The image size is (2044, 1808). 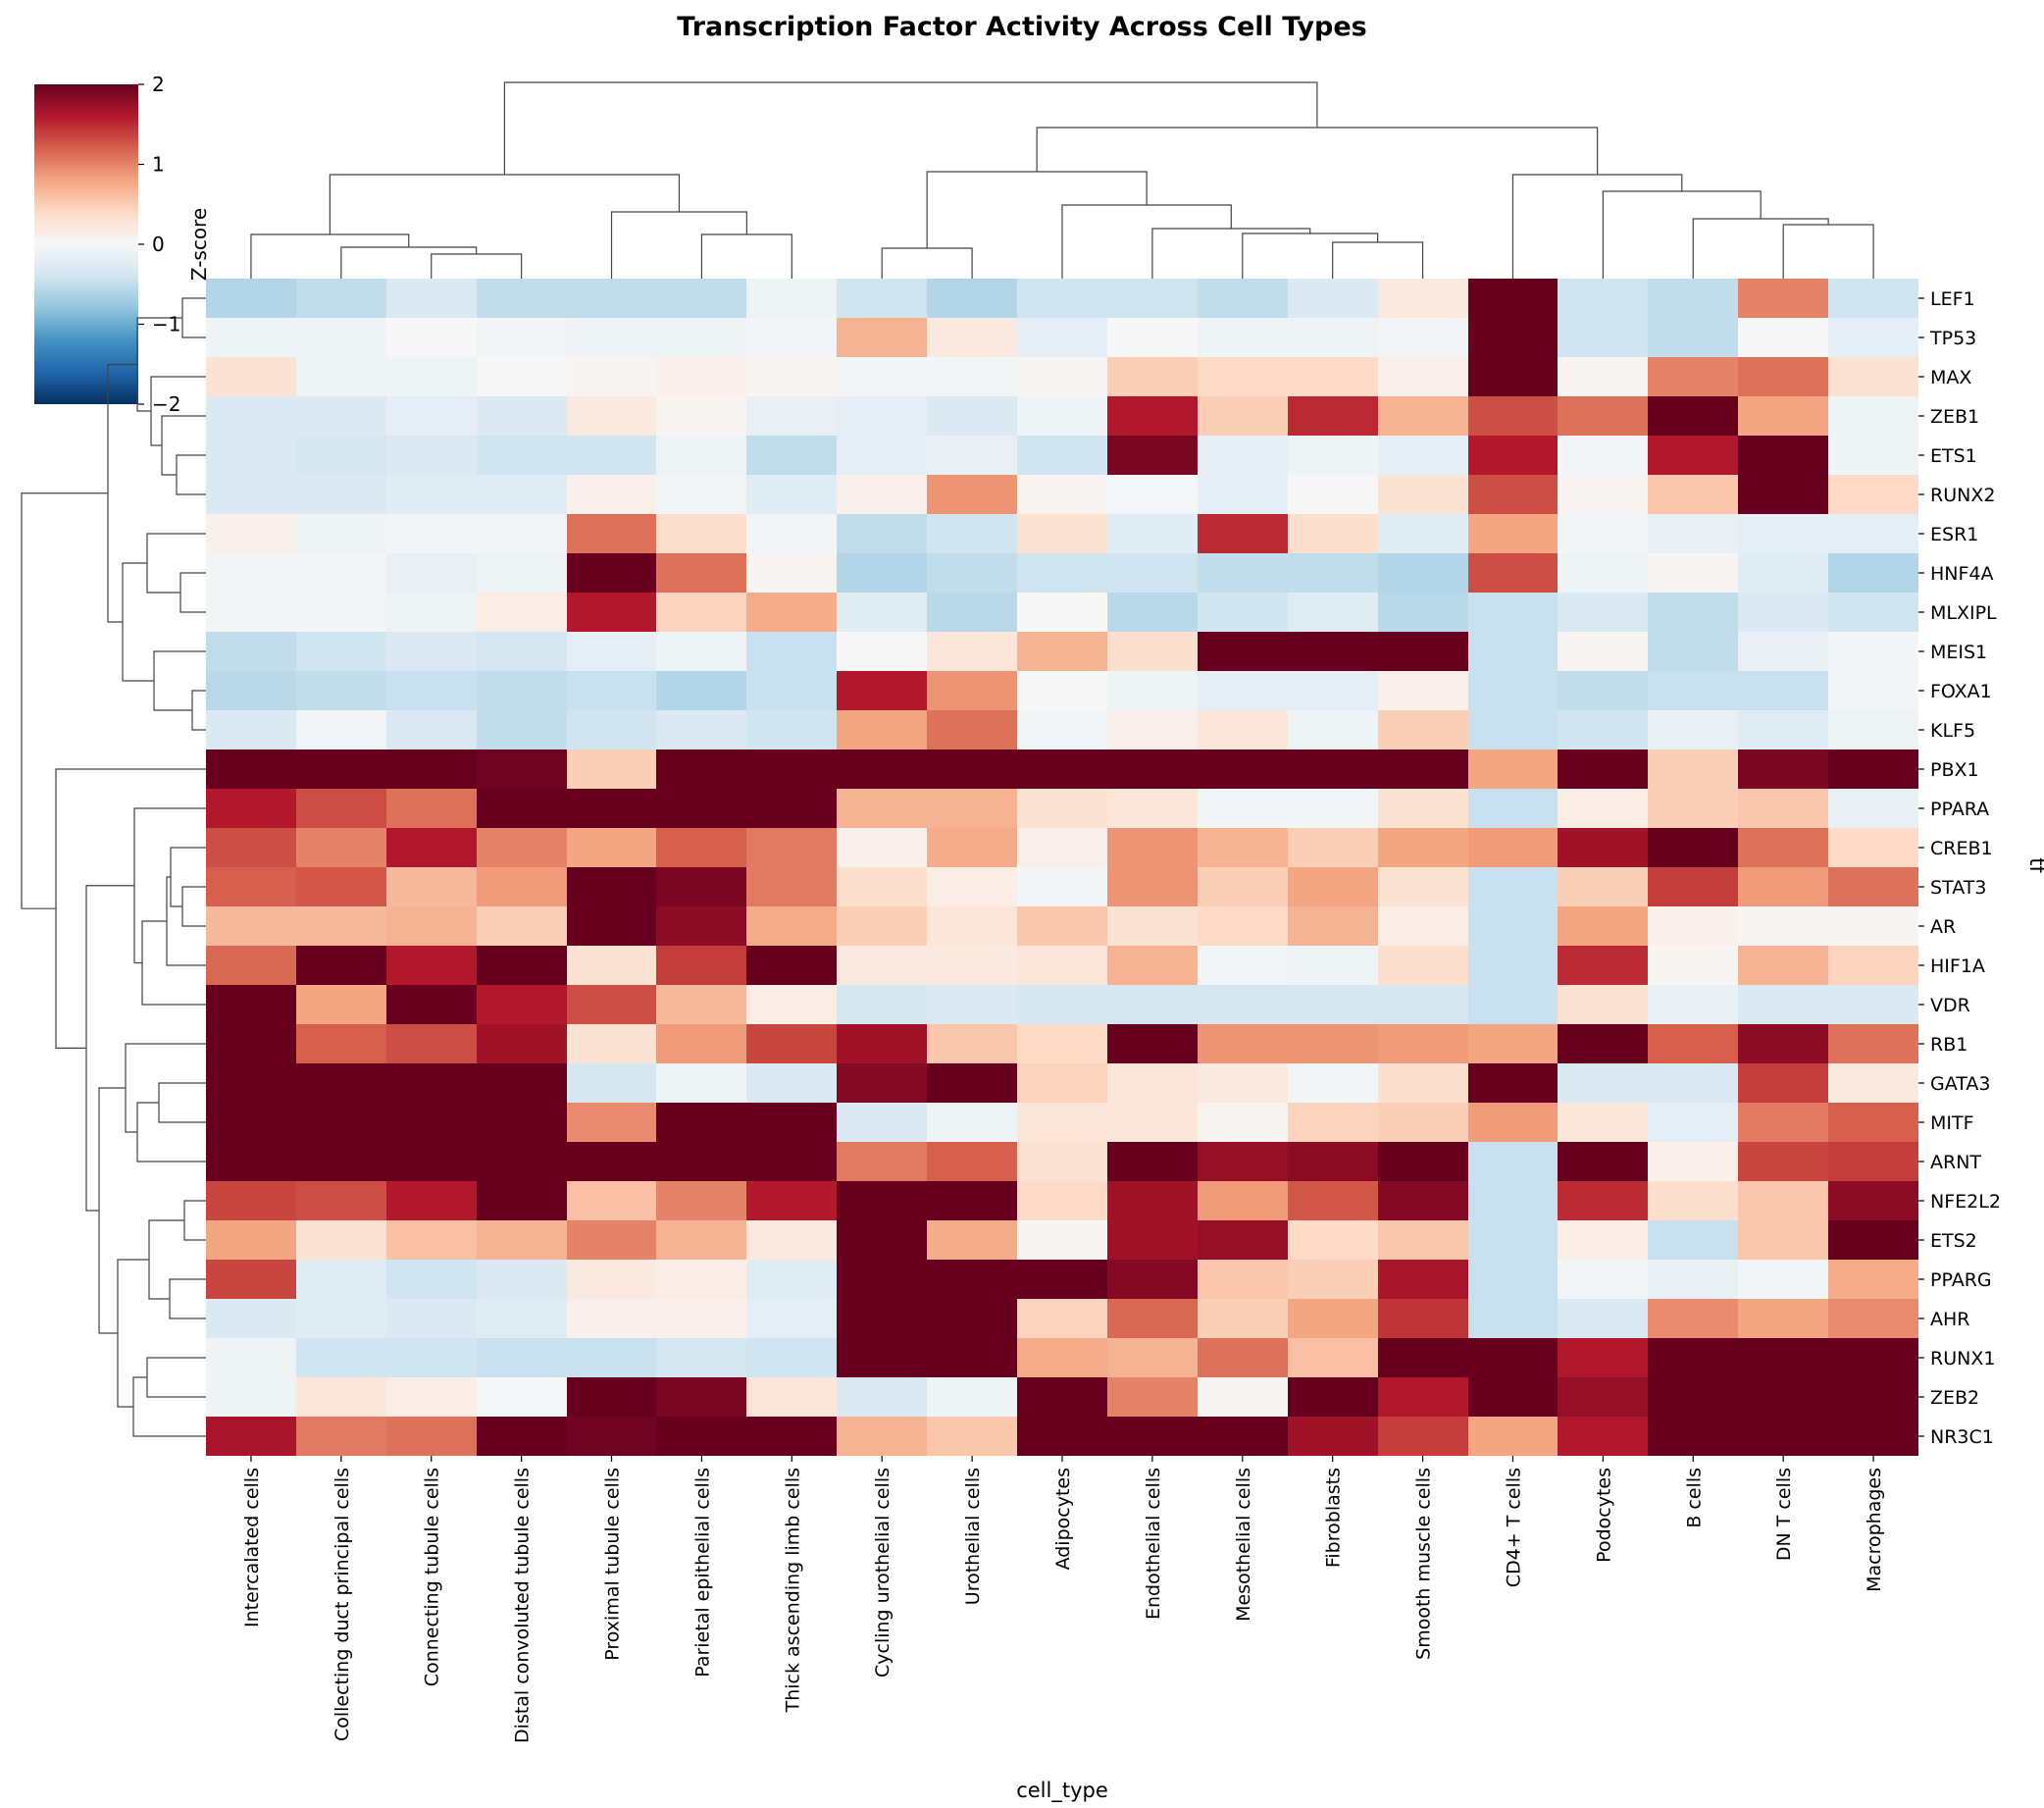 What do you see at coordinates (159, 165) in the screenshot?
I see `colorbar-tick-label: 1` at bounding box center [159, 165].